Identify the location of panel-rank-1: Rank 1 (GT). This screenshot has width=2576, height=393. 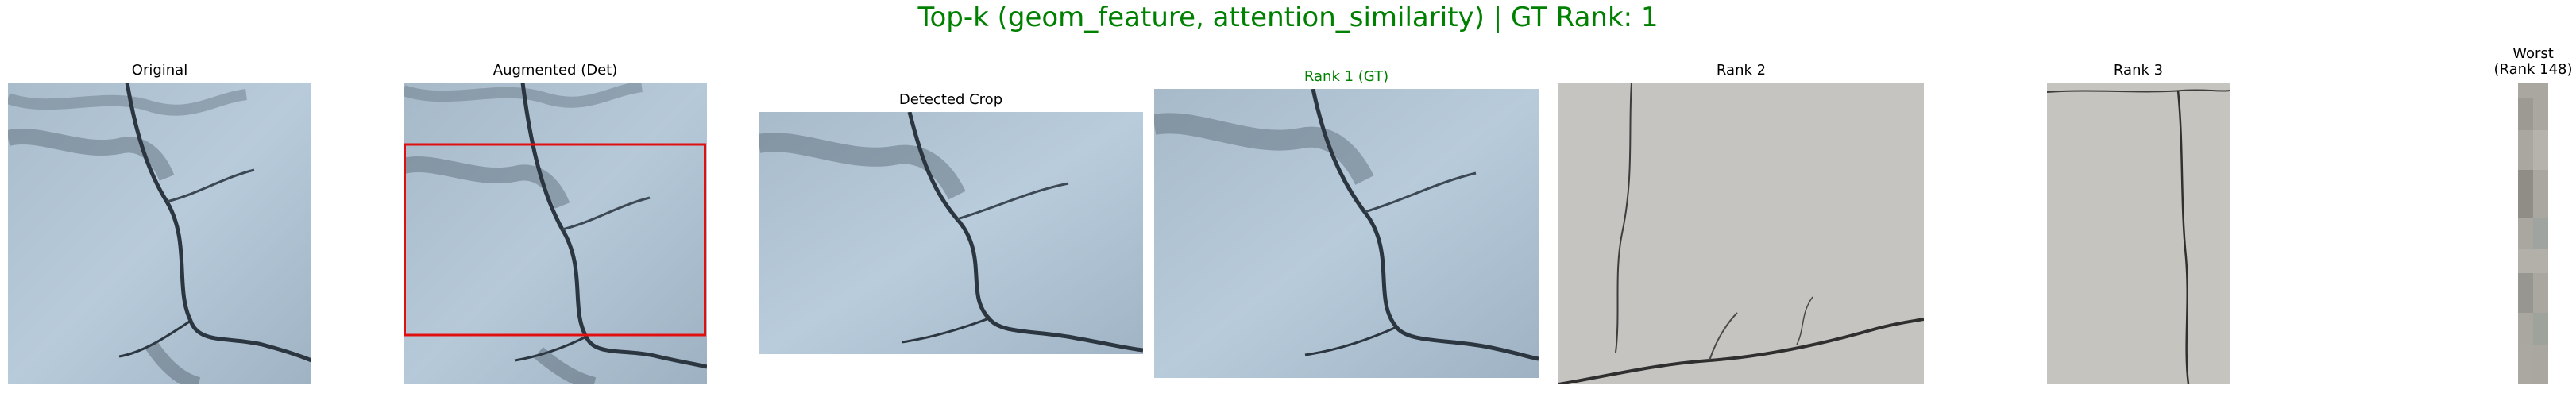
(1346, 223).